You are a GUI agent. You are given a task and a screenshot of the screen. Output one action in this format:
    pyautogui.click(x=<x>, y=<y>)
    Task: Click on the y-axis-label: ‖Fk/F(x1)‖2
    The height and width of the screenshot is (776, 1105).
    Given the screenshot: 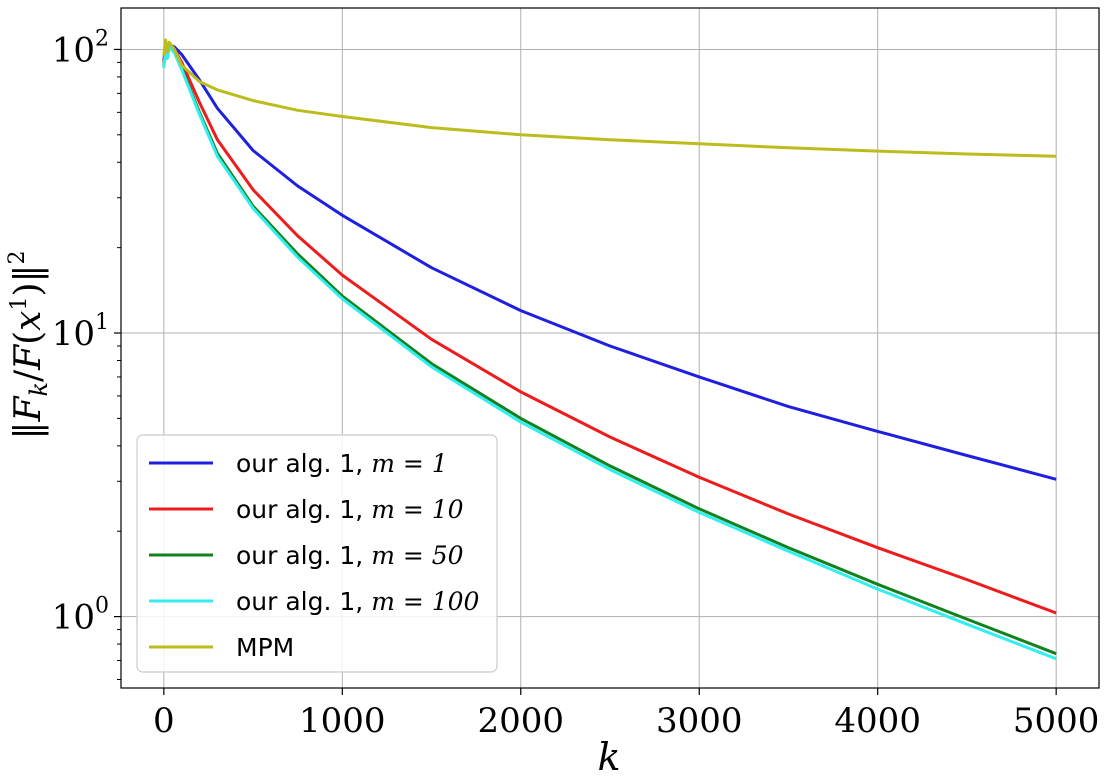 What is the action you would take?
    pyautogui.click(x=29, y=344)
    